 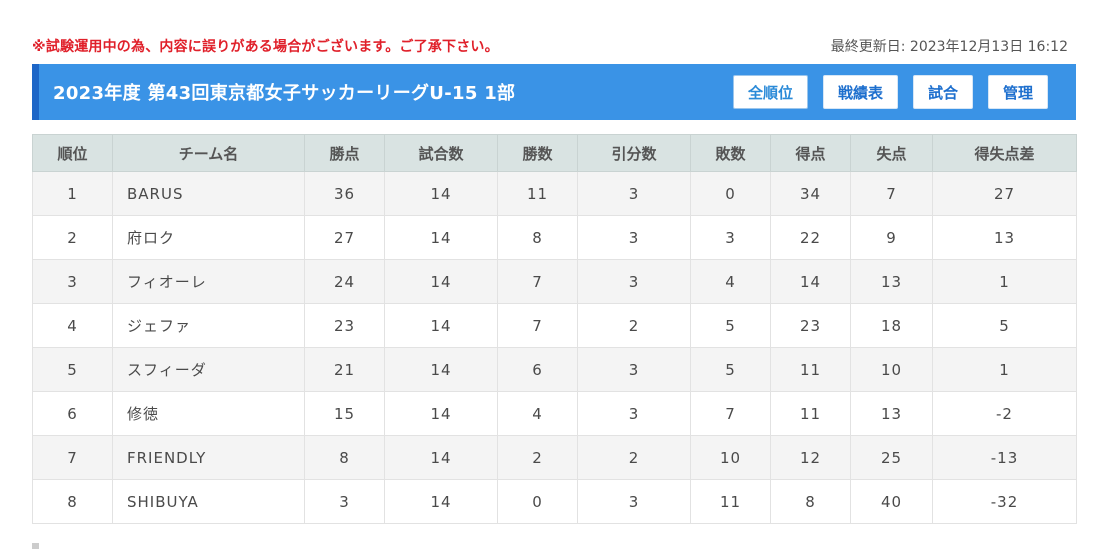 What do you see at coordinates (810, 281) in the screenshot?
I see `cell-goals-for: 14` at bounding box center [810, 281].